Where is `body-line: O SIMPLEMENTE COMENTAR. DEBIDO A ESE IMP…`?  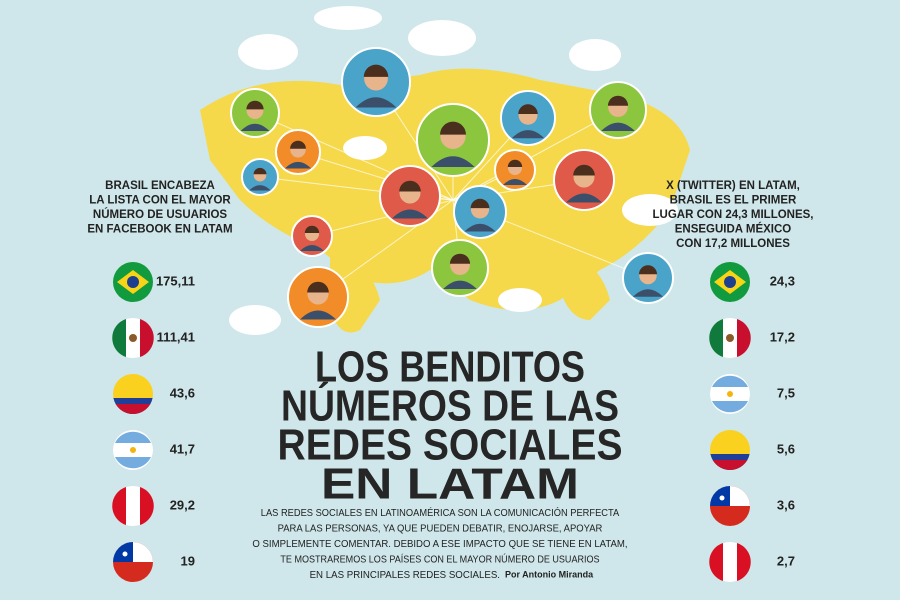
body-line: O SIMPLEMENTE COMENTAR. DEBIDO A ESE IMP… is located at coordinates (439, 544).